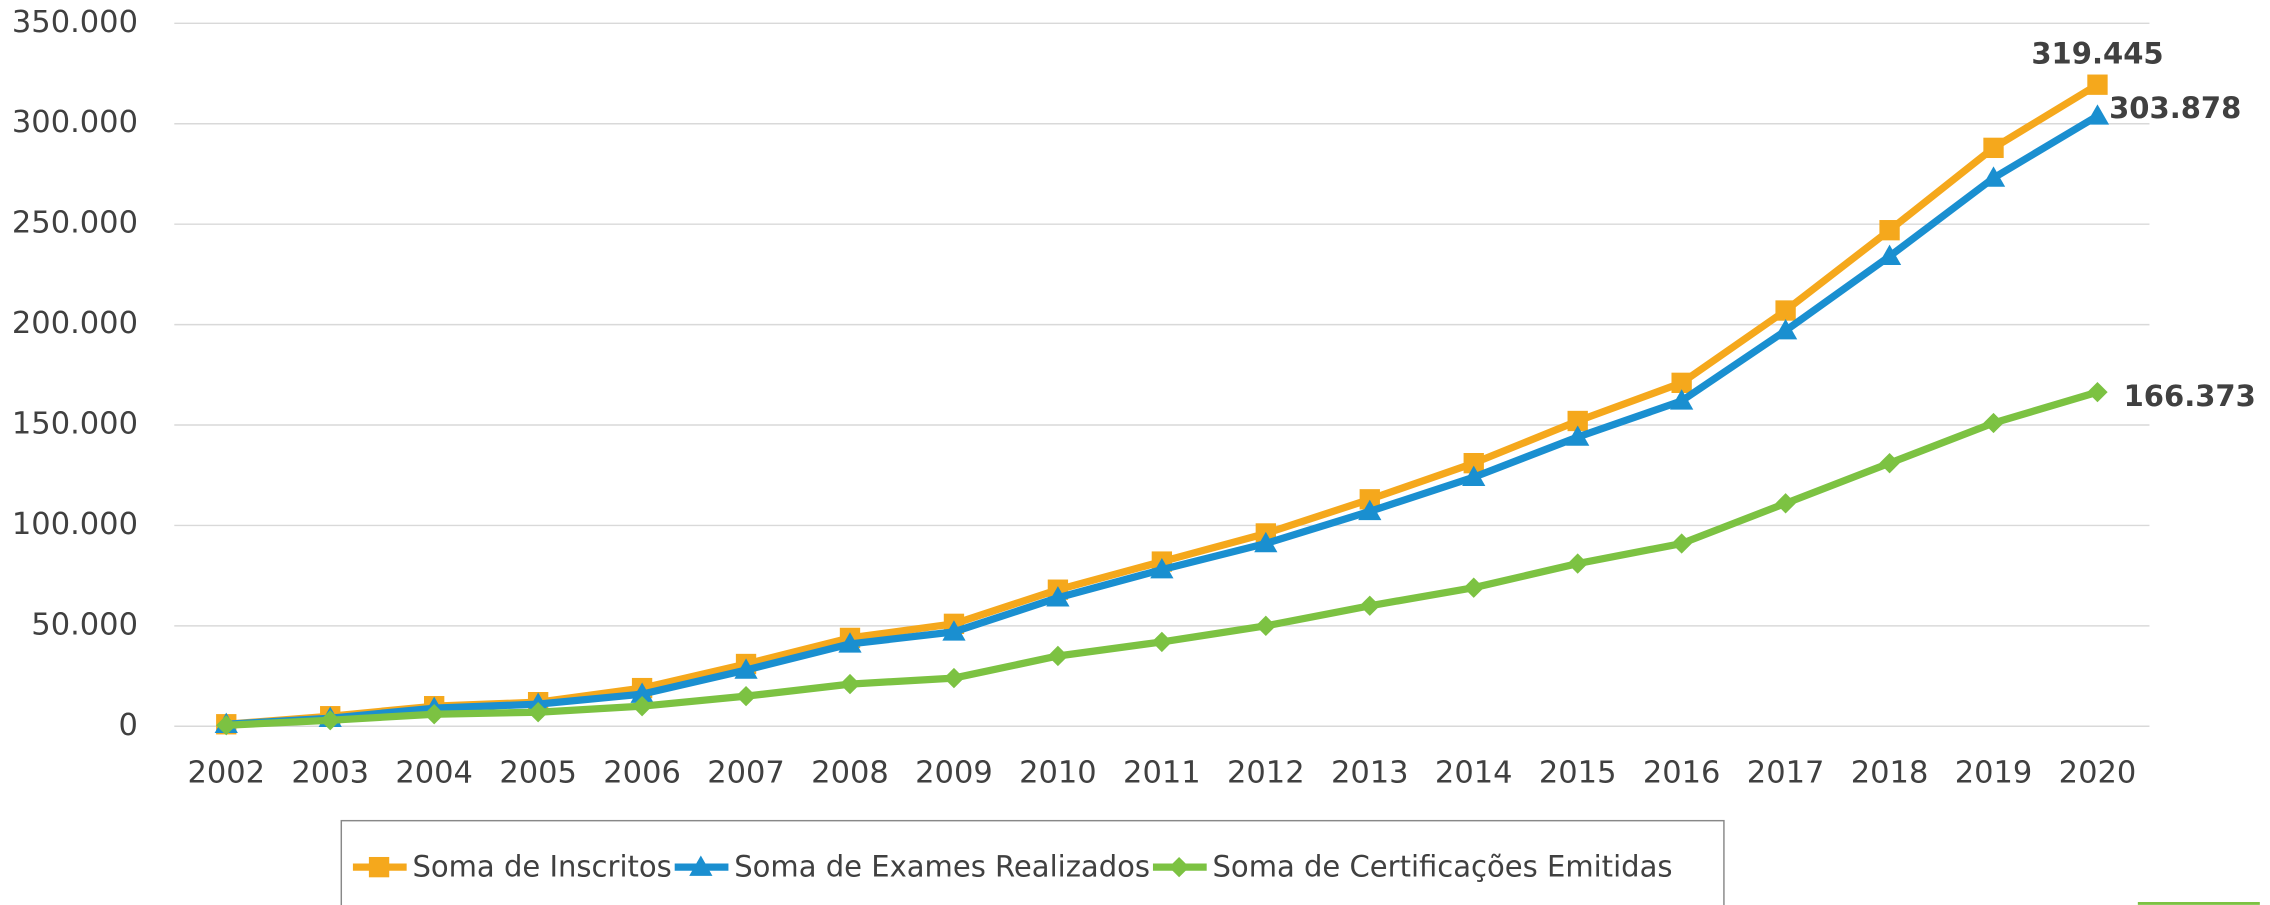 This screenshot has height=905, width=2270. Describe the element at coordinates (75, 323) in the screenshot. I see `y-tick-label: 200.000` at that location.